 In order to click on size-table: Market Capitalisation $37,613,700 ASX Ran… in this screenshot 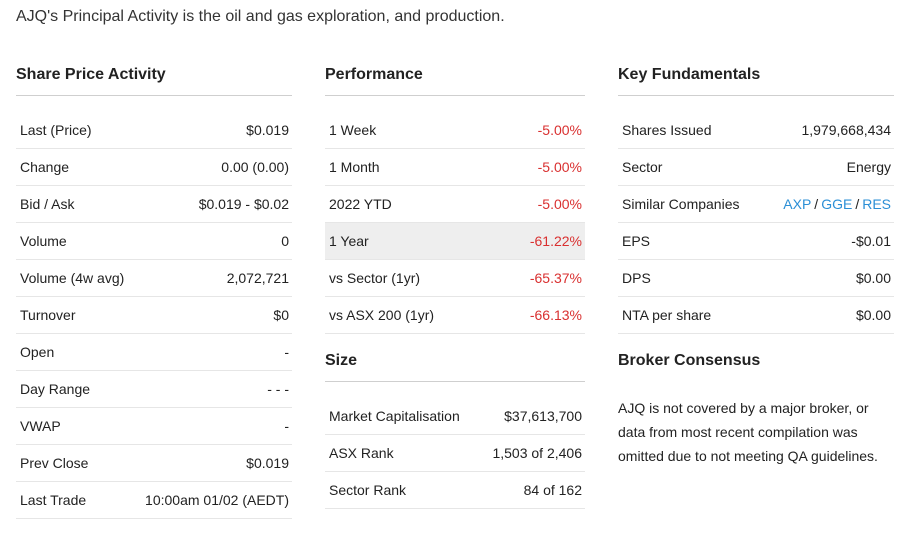, I will do `click(455, 453)`.